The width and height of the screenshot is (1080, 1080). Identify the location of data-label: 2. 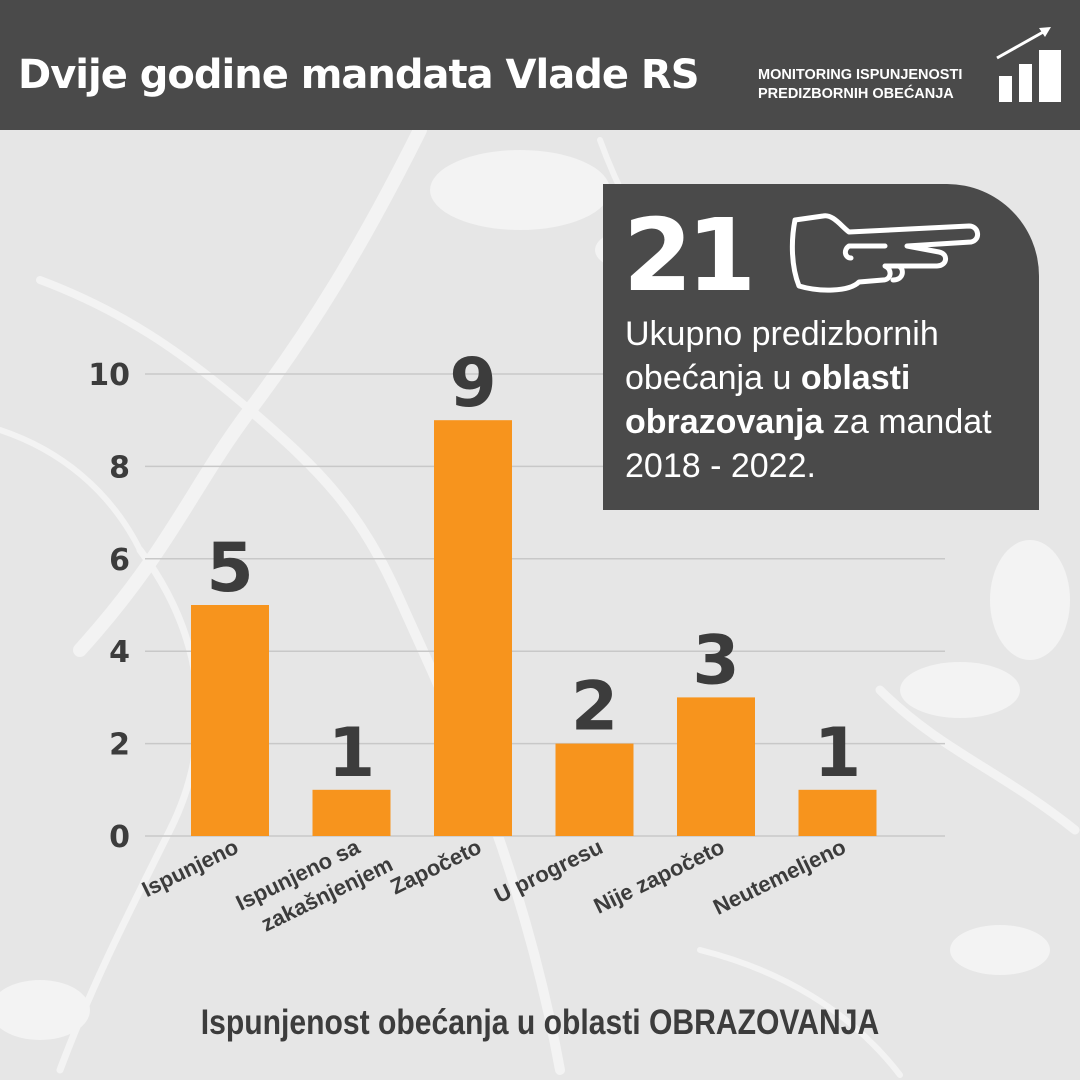
(594, 707).